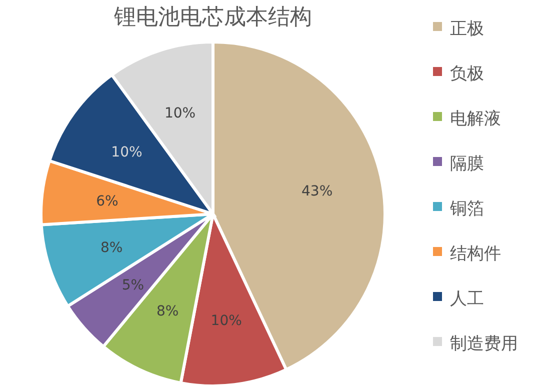  Describe the element at coordinates (475, 254) in the screenshot. I see `legend-label: 结构件` at that location.